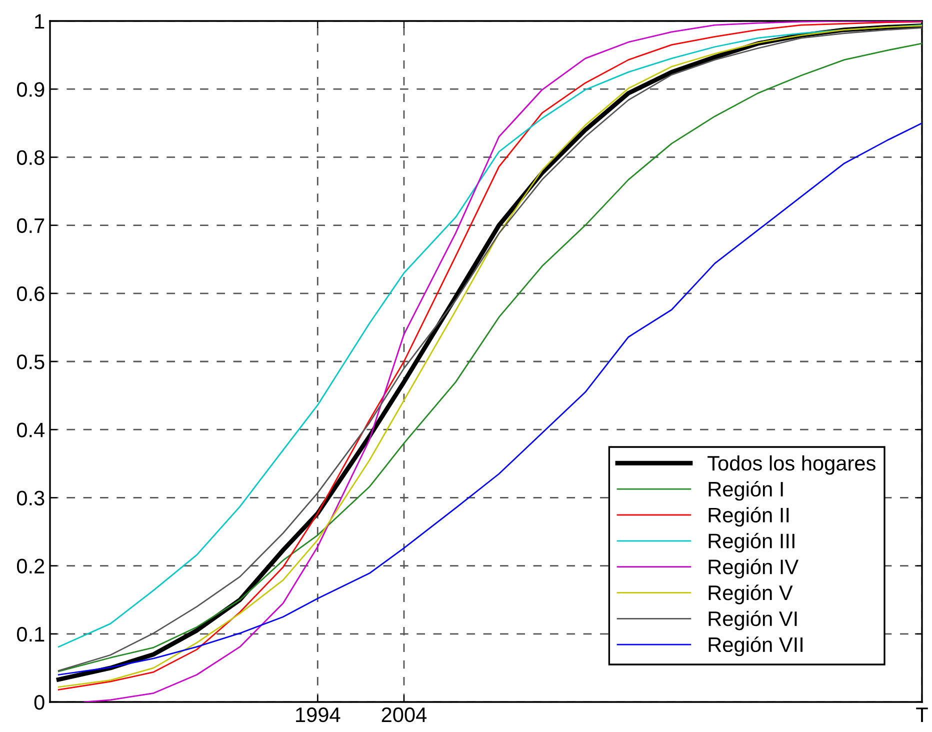 The image size is (932, 732). Describe the element at coordinates (755, 646) in the screenshot. I see `legend-label: Región VII` at that location.